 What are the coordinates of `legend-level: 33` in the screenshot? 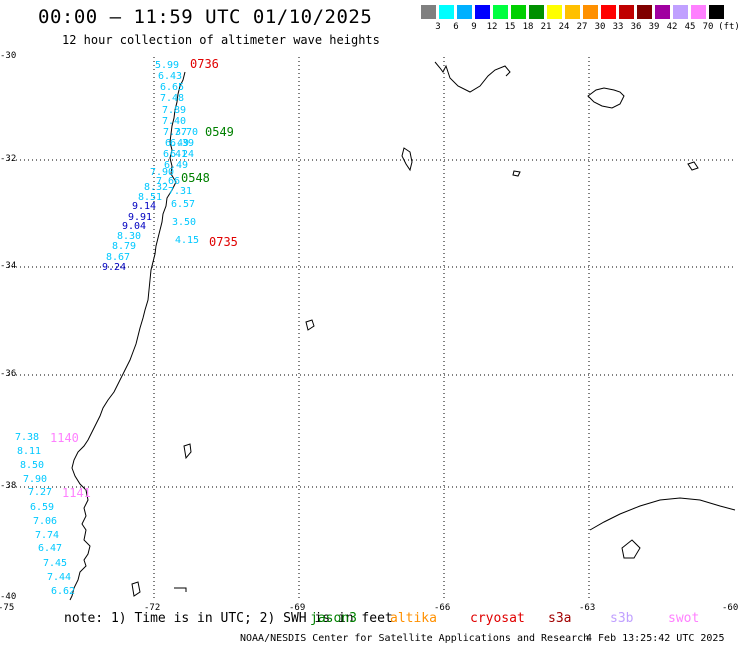 It's located at (618, 27).